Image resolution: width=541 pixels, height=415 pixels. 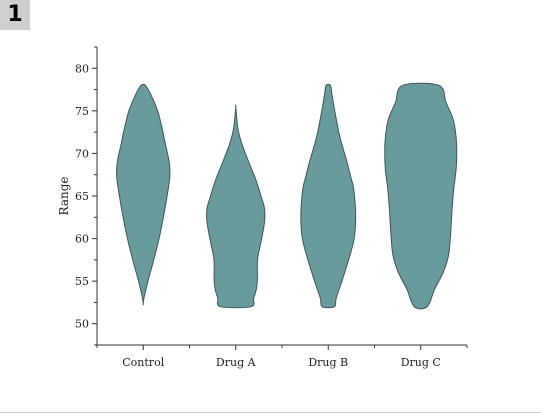 What do you see at coordinates (64, 196) in the screenshot?
I see `y-axis-title: Range` at bounding box center [64, 196].